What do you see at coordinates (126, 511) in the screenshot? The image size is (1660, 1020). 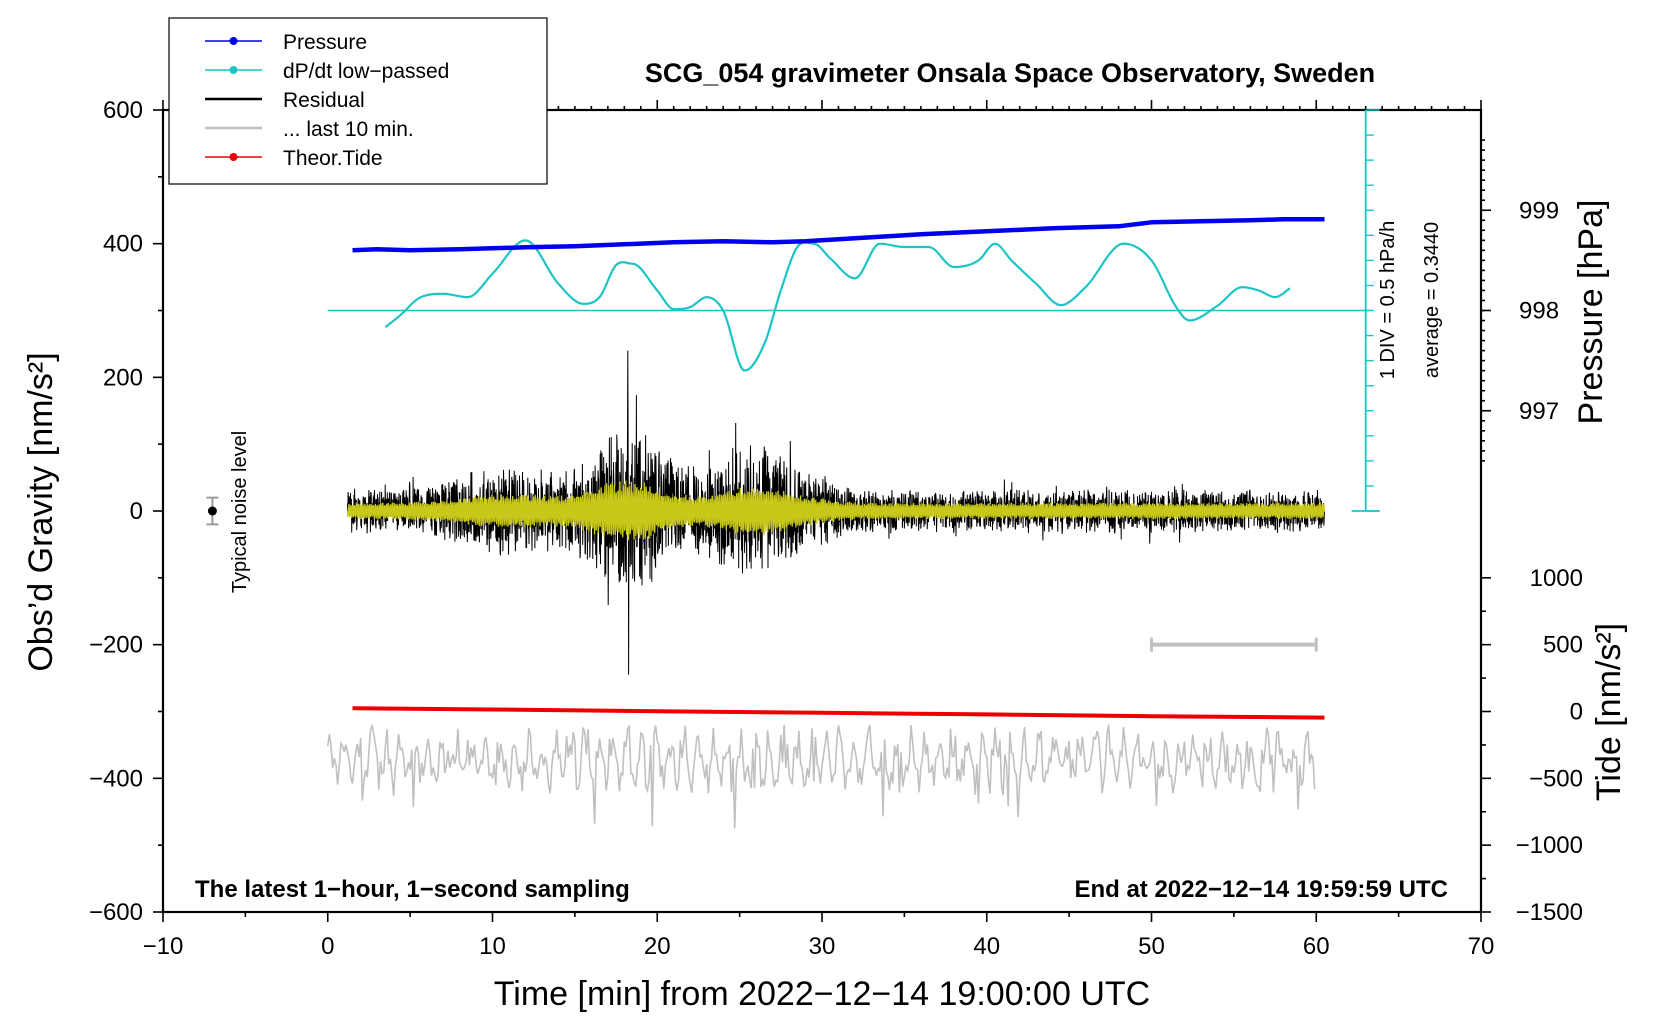 I see `y-axis-gravity: −600 −400 −200 0 200 400 600` at bounding box center [126, 511].